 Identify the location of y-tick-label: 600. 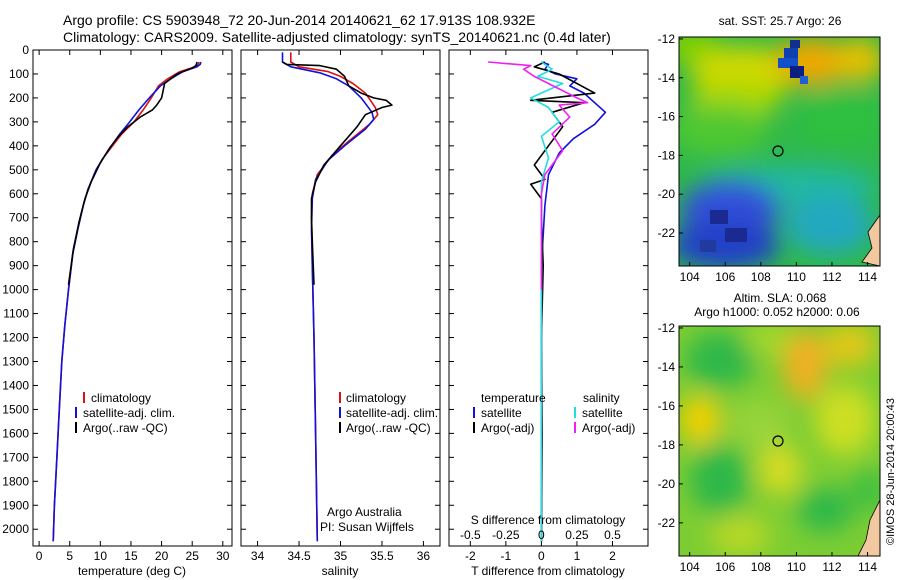
(19, 194).